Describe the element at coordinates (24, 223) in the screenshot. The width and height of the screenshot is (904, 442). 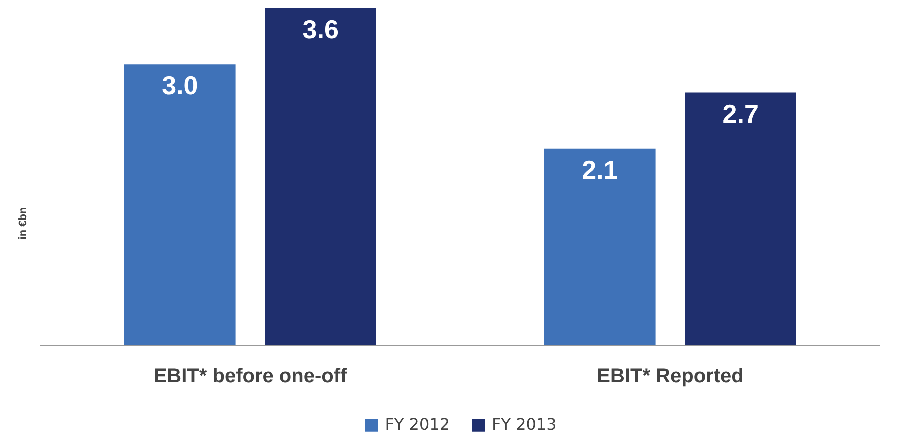
I see `y-axis-title: in €bn` at that location.